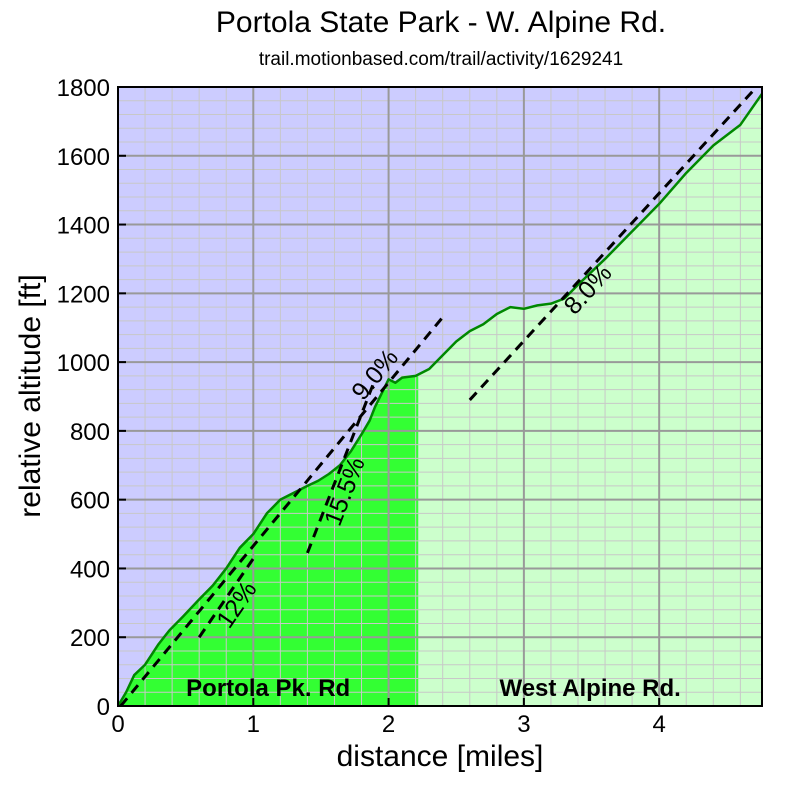 Image resolution: width=785 pixels, height=785 pixels. Describe the element at coordinates (83, 88) in the screenshot. I see `y-tick-label: 1800` at that location.